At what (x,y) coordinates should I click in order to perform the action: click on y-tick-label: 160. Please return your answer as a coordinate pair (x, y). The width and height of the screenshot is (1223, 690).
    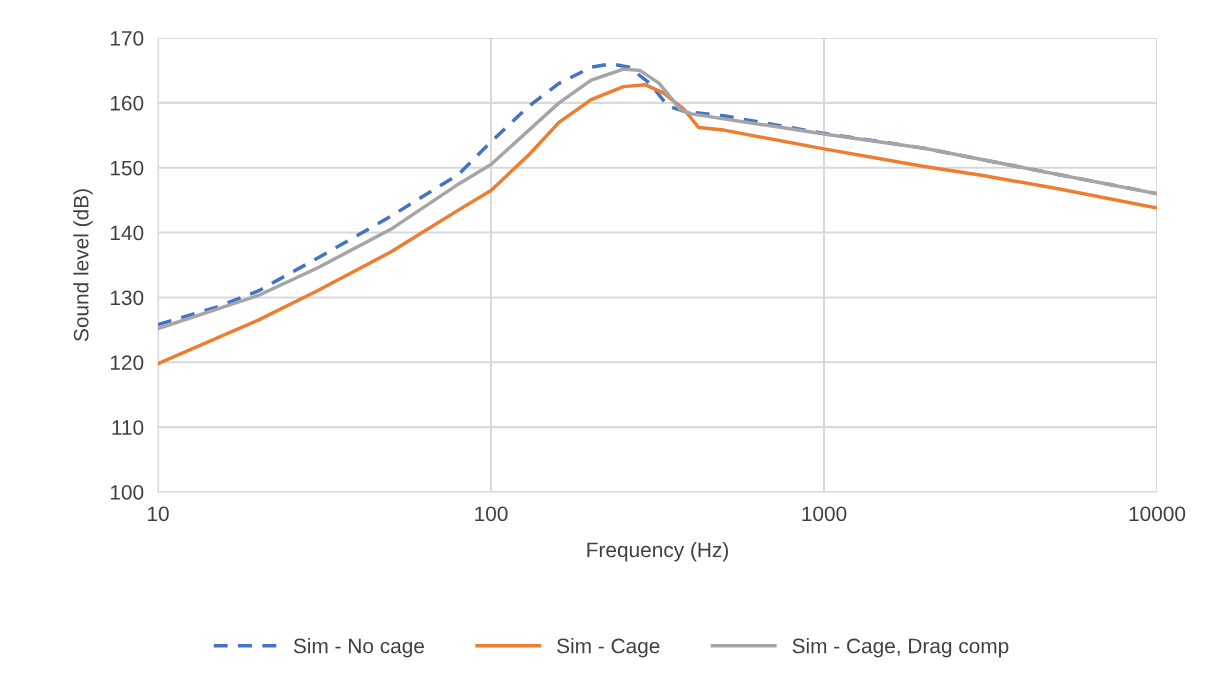
    Looking at the image, I should click on (127, 103).